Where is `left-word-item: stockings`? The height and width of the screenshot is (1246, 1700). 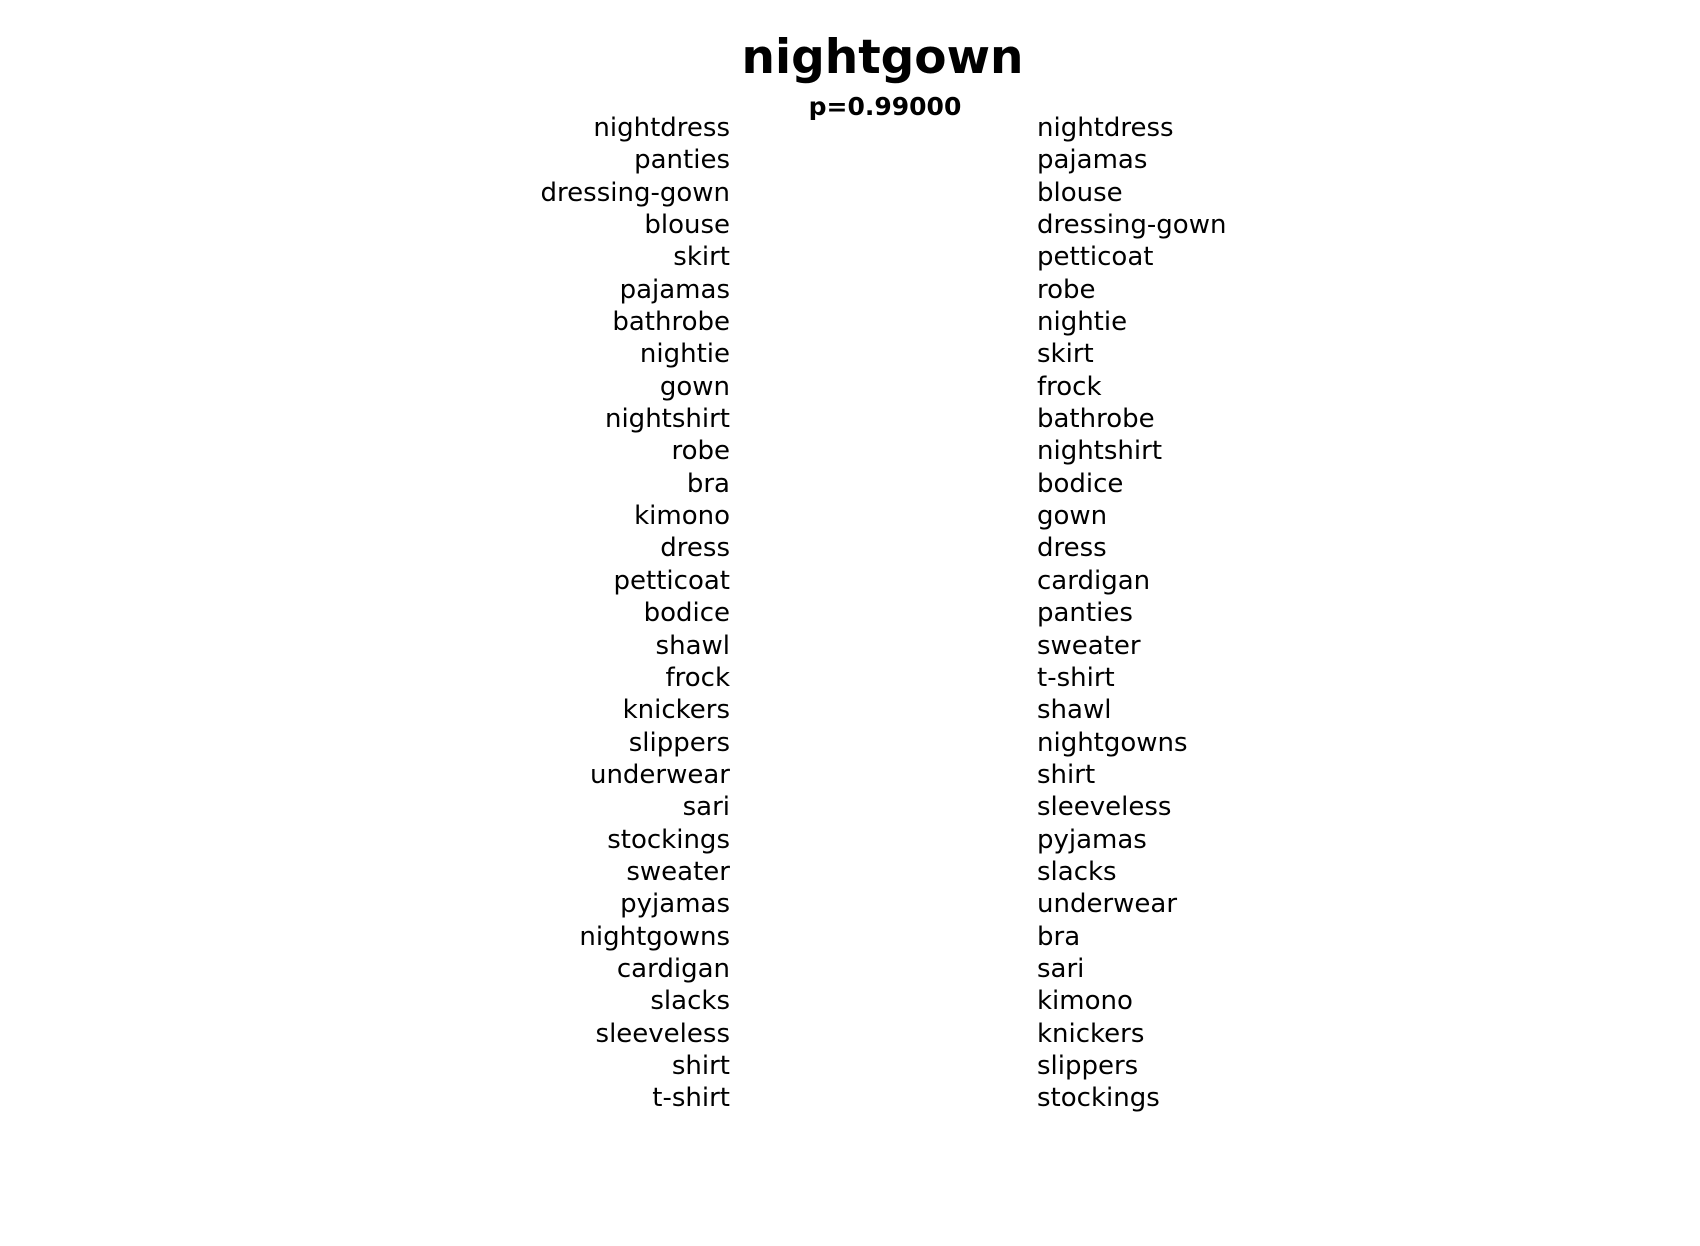
left-word-item: stockings is located at coordinates (668, 839).